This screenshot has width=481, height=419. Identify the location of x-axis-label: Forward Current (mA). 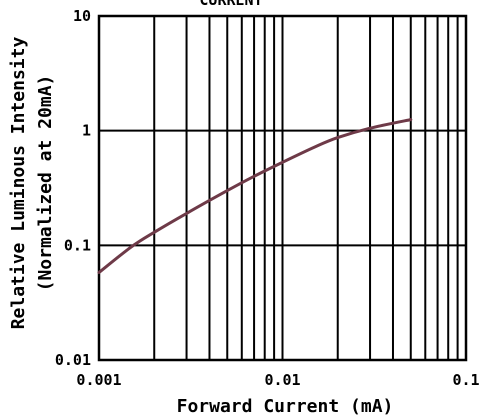
(285, 406).